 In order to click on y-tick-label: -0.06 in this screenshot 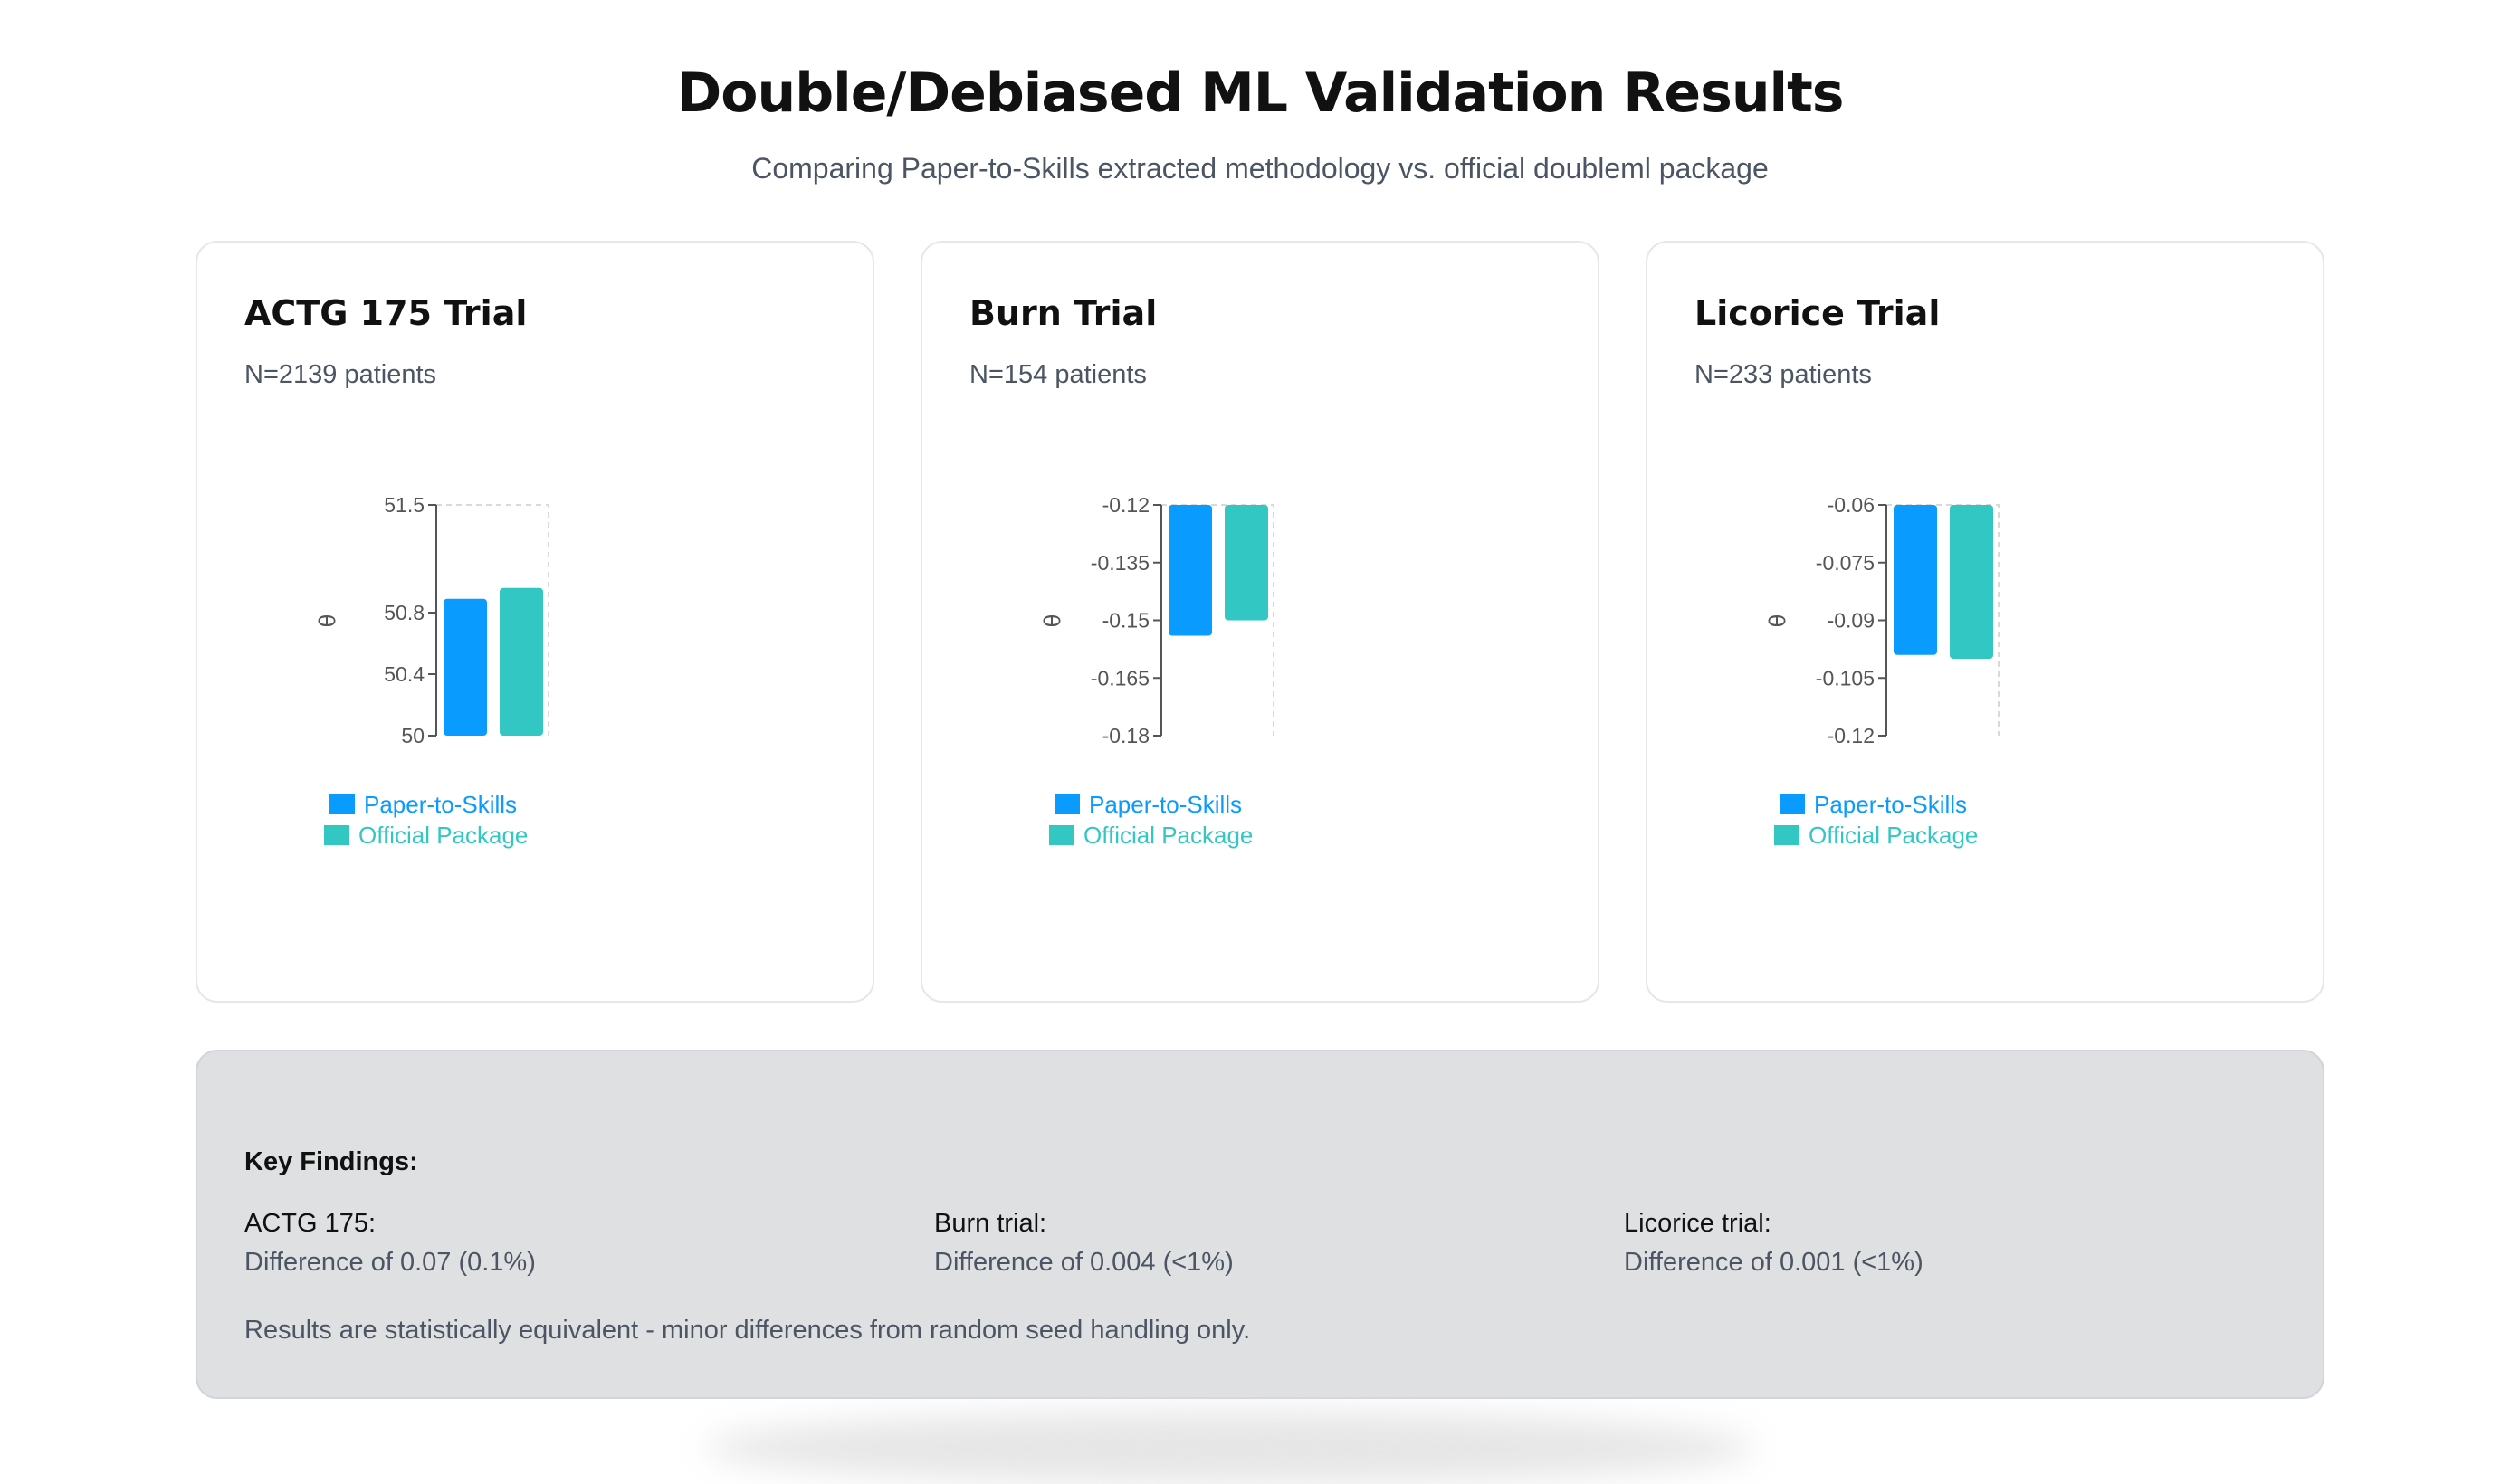, I will do `click(1851, 505)`.